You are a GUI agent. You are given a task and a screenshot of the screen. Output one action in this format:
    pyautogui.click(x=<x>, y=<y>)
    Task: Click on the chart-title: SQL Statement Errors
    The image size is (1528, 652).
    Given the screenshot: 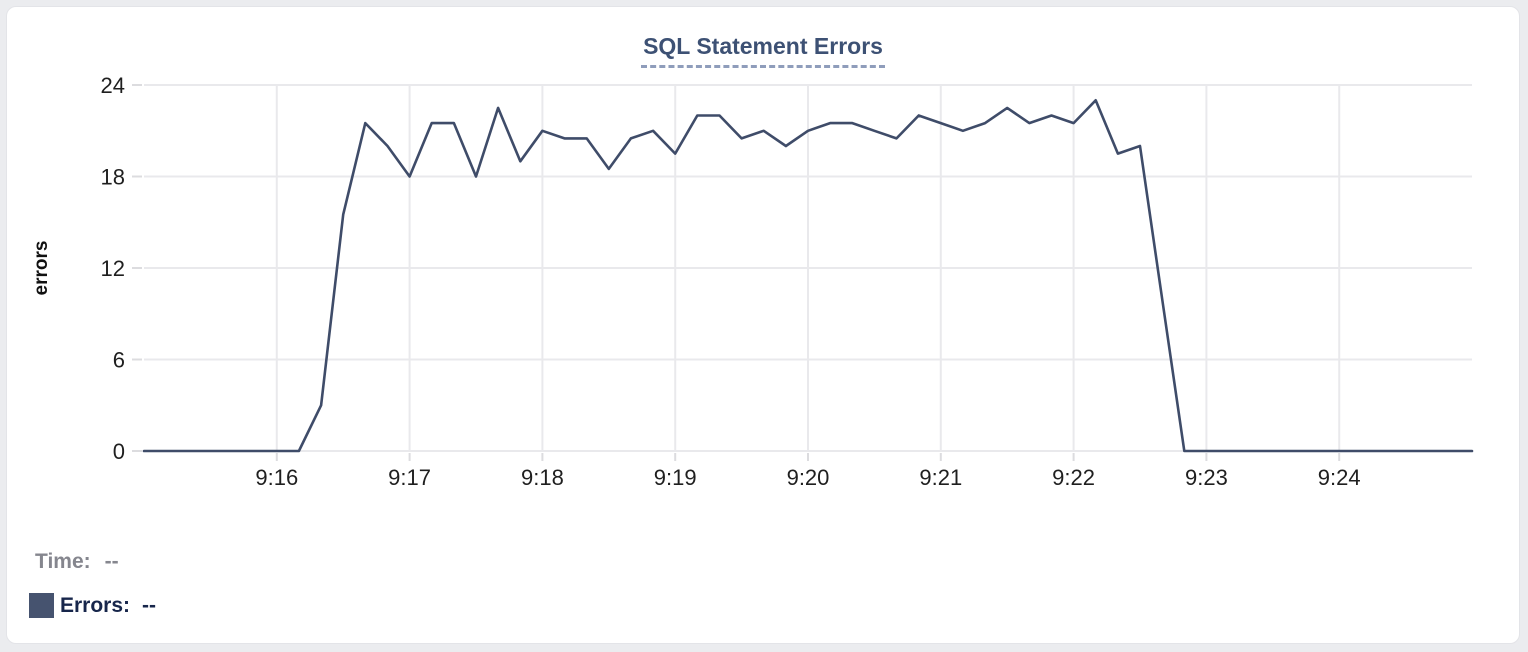 What is the action you would take?
    pyautogui.click(x=763, y=50)
    